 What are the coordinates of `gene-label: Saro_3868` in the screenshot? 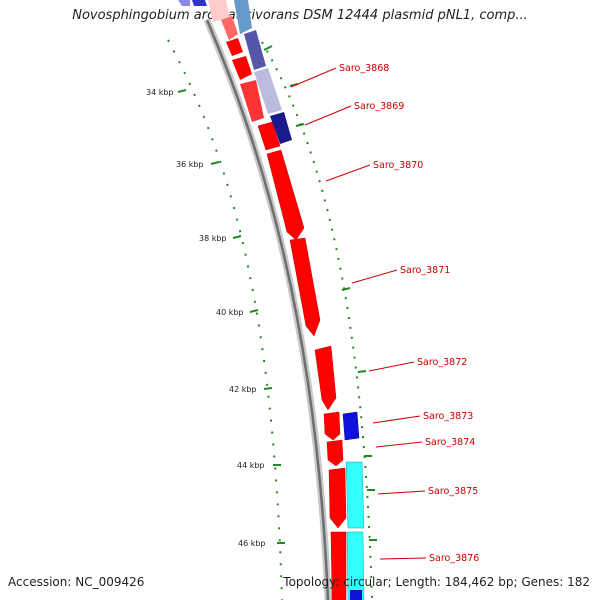 It's located at (364, 68).